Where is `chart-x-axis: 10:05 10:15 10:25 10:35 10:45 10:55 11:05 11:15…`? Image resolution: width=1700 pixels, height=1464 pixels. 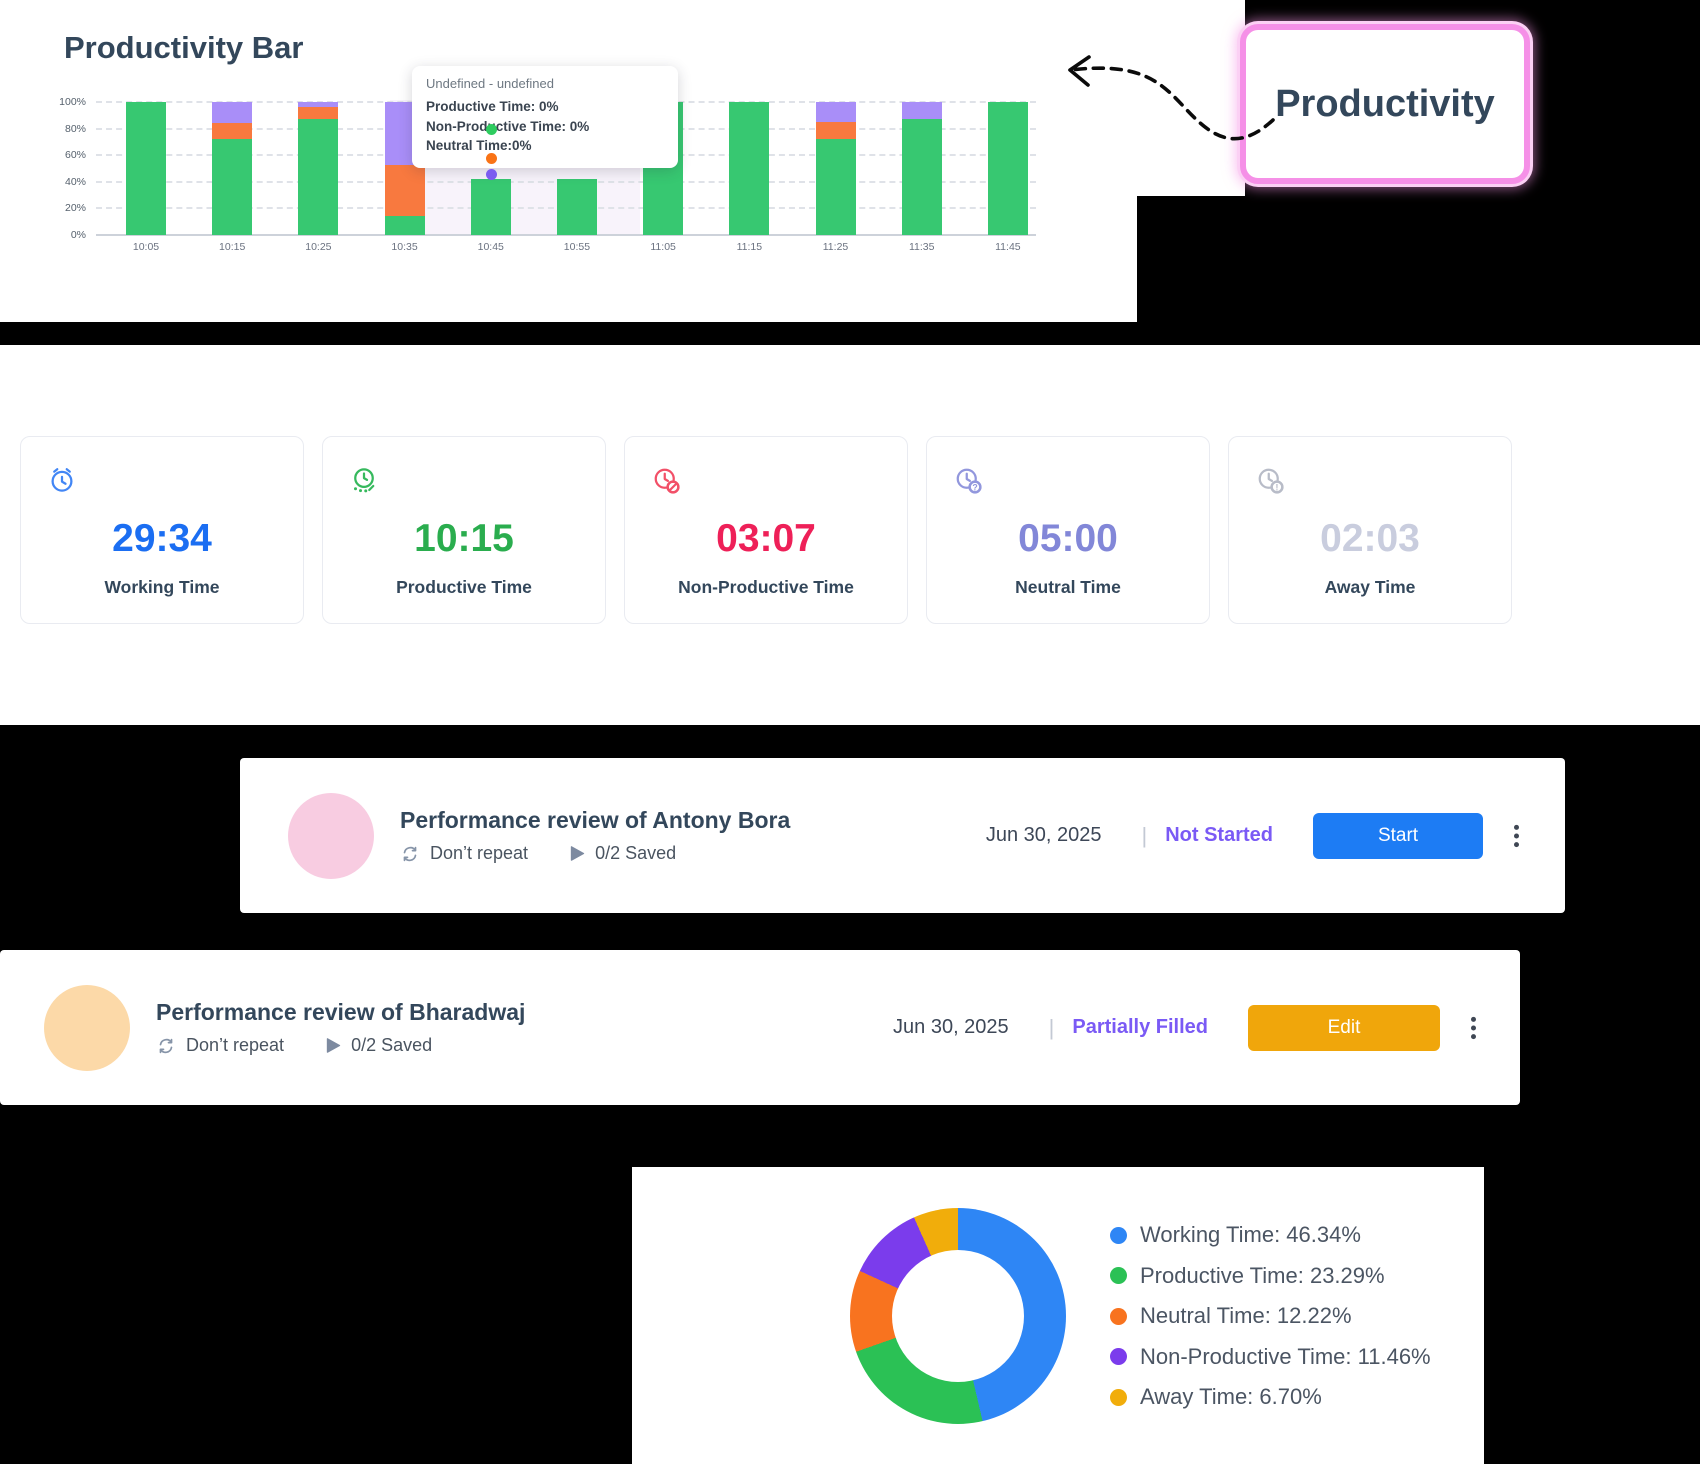
chart-x-axis: 10:05 10:15 10:25 10:35 10:45 10:55 11:05 11:15… is located at coordinates (577, 247).